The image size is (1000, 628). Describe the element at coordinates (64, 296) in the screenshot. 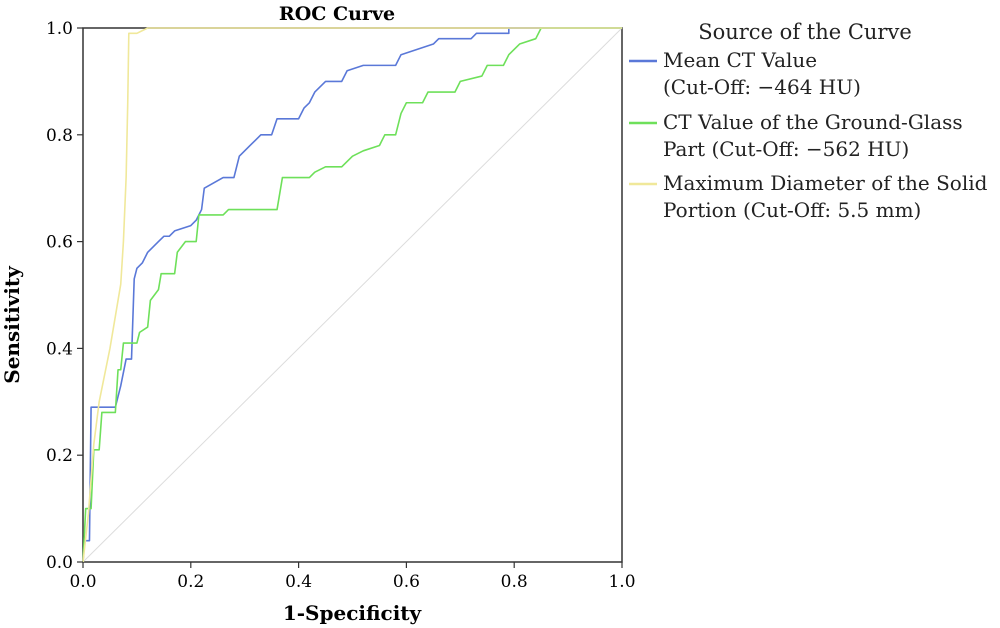

I see `y-axis-ticks: 0.0 0.2 0.4 0.6 0.8 1.0` at that location.